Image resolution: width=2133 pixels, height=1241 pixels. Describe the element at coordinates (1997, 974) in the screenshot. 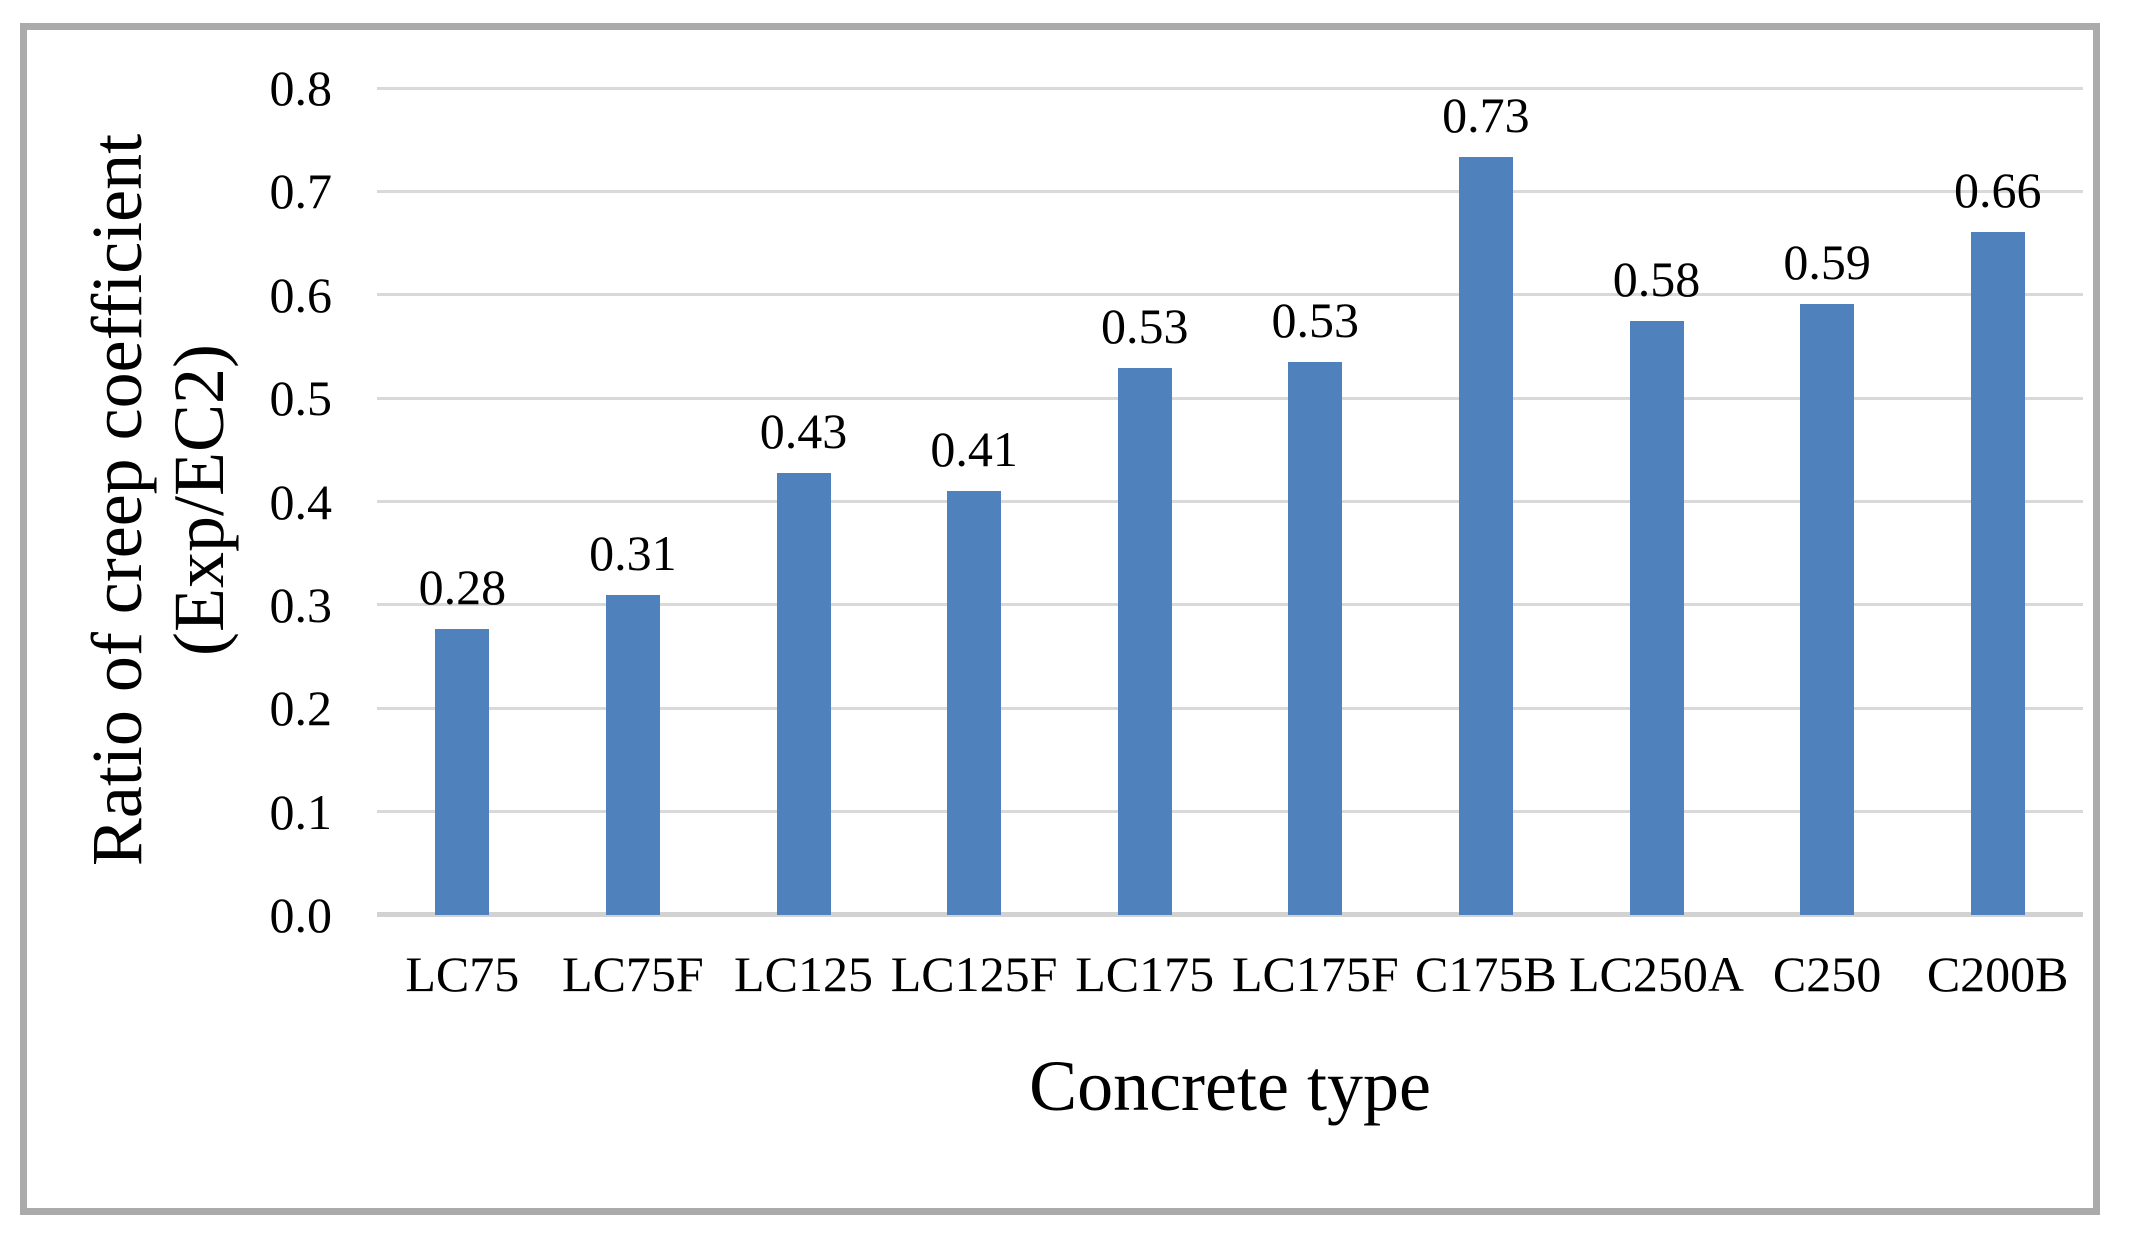

I see `x-category-label: C200B` at that location.